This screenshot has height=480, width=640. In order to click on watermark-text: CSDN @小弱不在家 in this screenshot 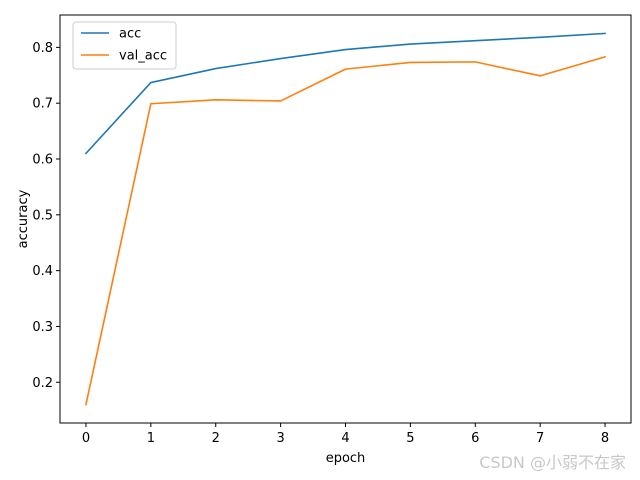, I will do `click(552, 462)`.